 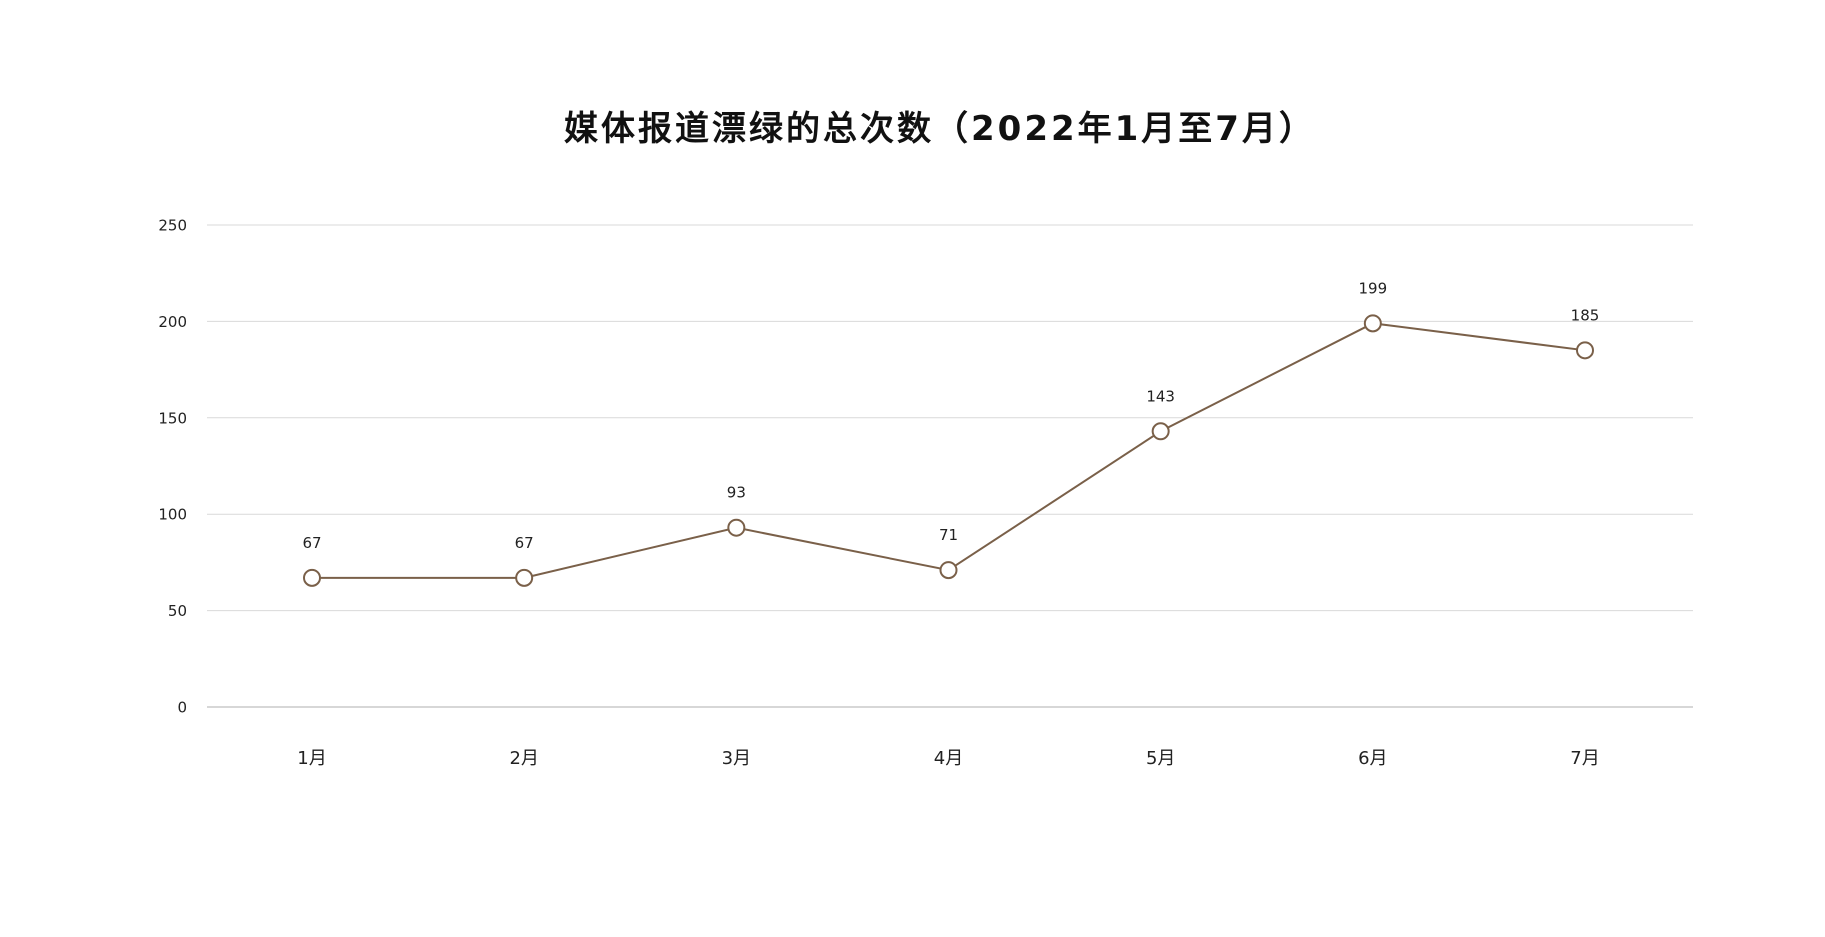 I want to click on data-label: 185, so click(x=1585, y=315).